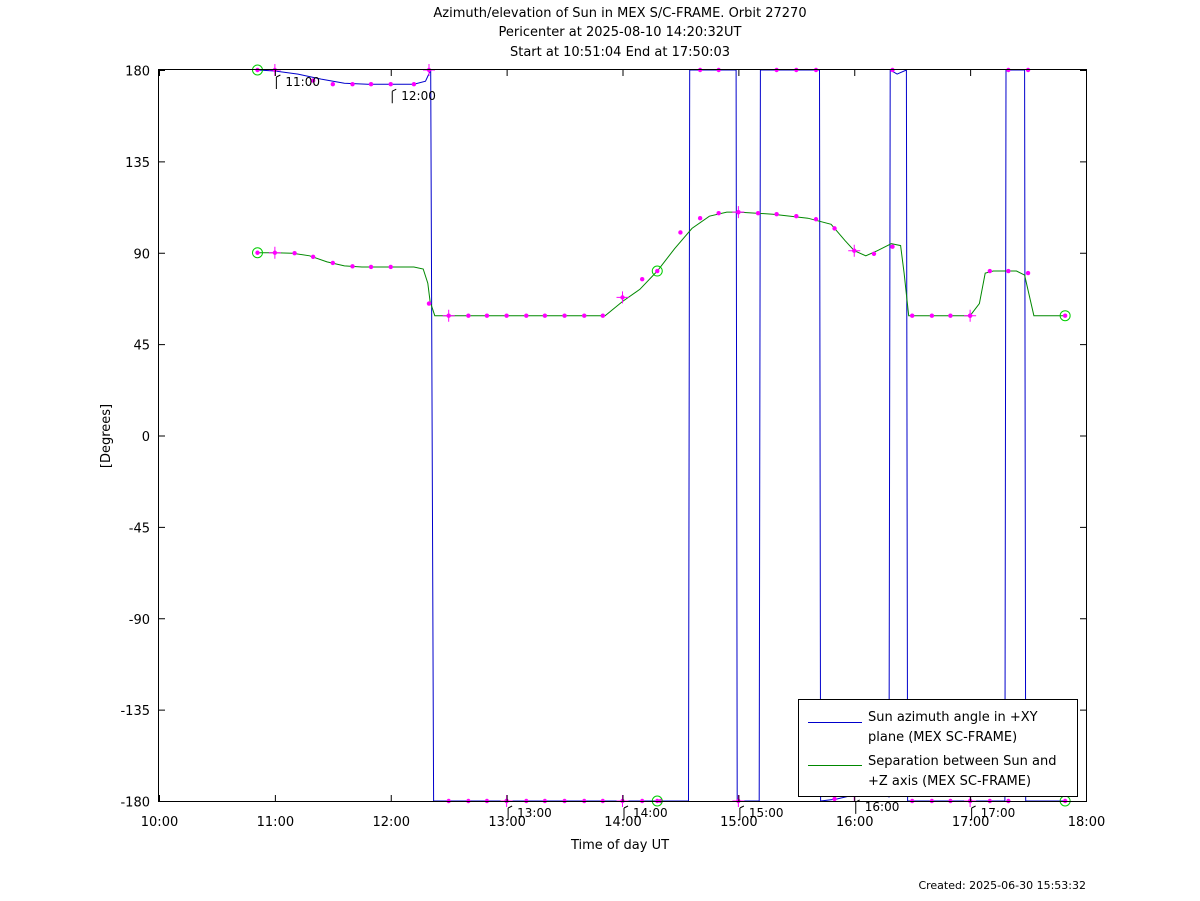  Describe the element at coordinates (1086, 822) in the screenshot. I see `x-tick-label: 18:00` at that location.